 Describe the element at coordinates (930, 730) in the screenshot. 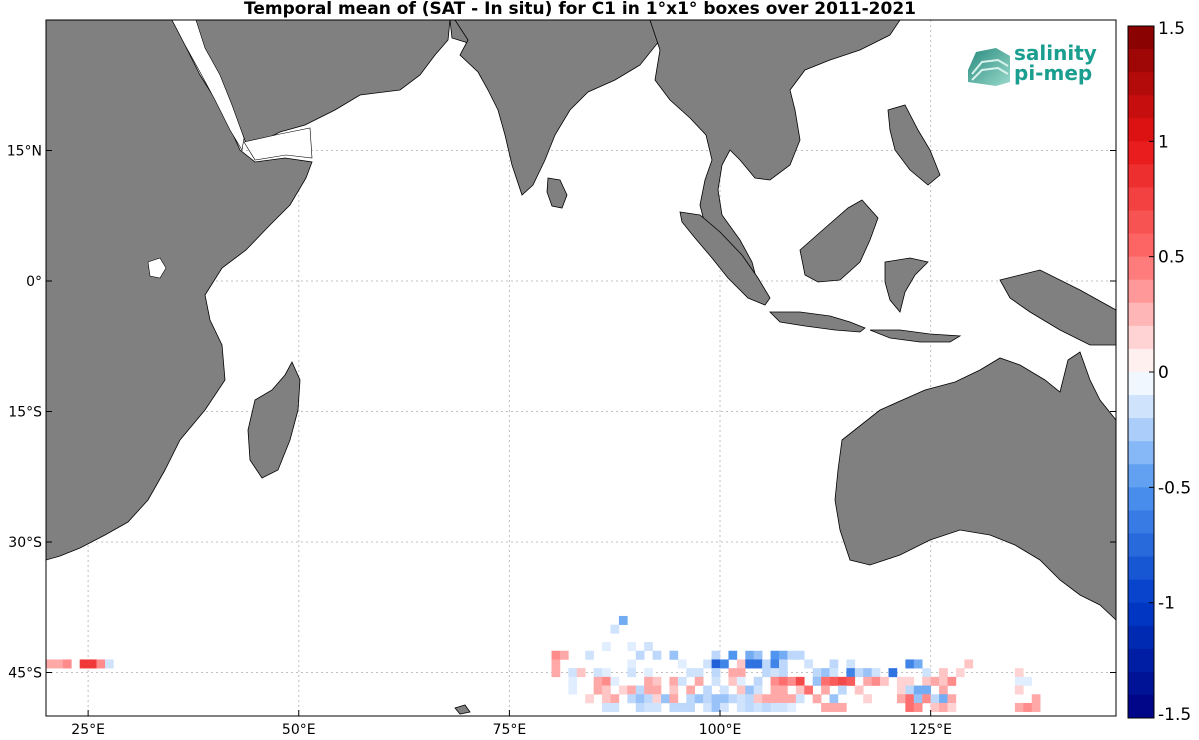

I see `x-tick-label: 125°E` at that location.